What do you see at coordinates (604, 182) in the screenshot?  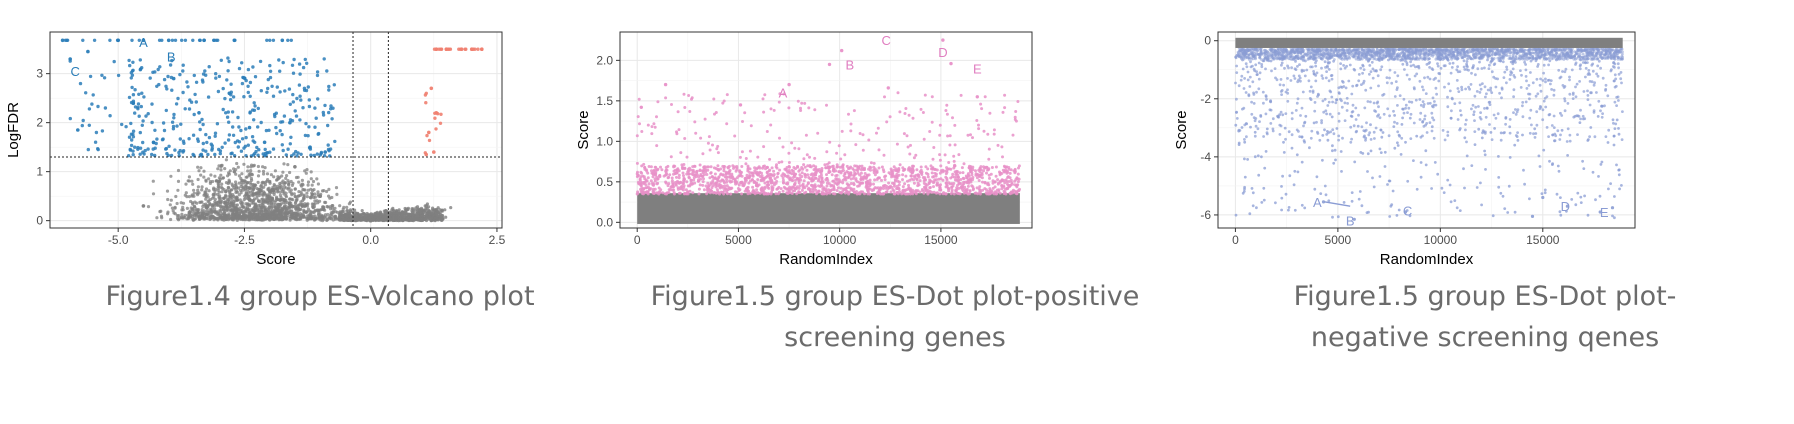 I see `y-tick-label: 0.5` at bounding box center [604, 182].